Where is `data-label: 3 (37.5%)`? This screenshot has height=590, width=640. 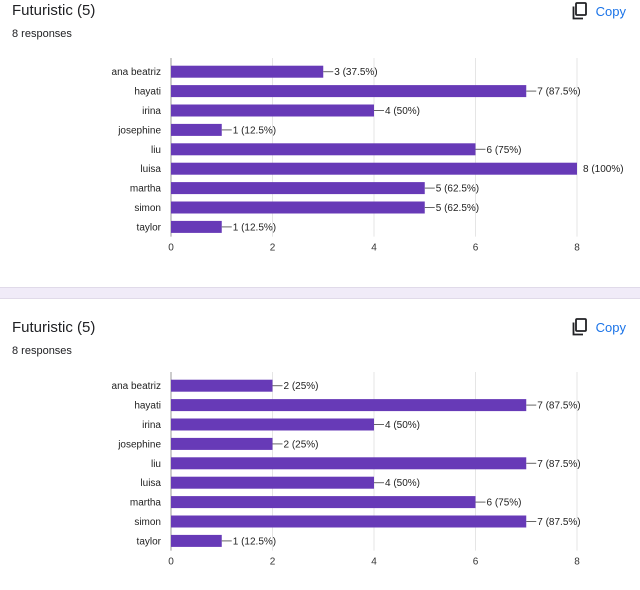
data-label: 3 (37.5%) is located at coordinates (355, 72).